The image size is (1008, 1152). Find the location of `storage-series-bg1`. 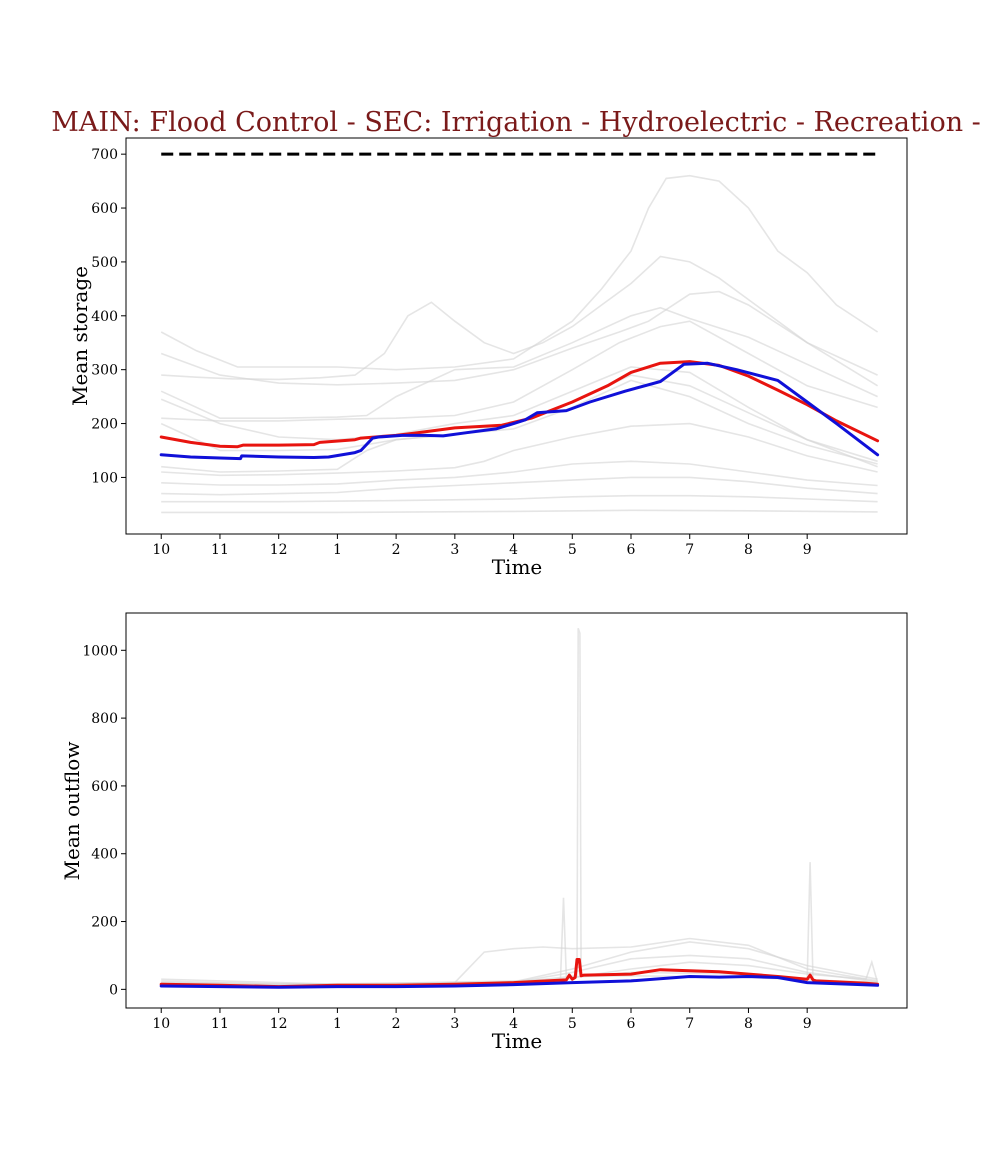

storage-series-bg1 is located at coordinates (519, 272).